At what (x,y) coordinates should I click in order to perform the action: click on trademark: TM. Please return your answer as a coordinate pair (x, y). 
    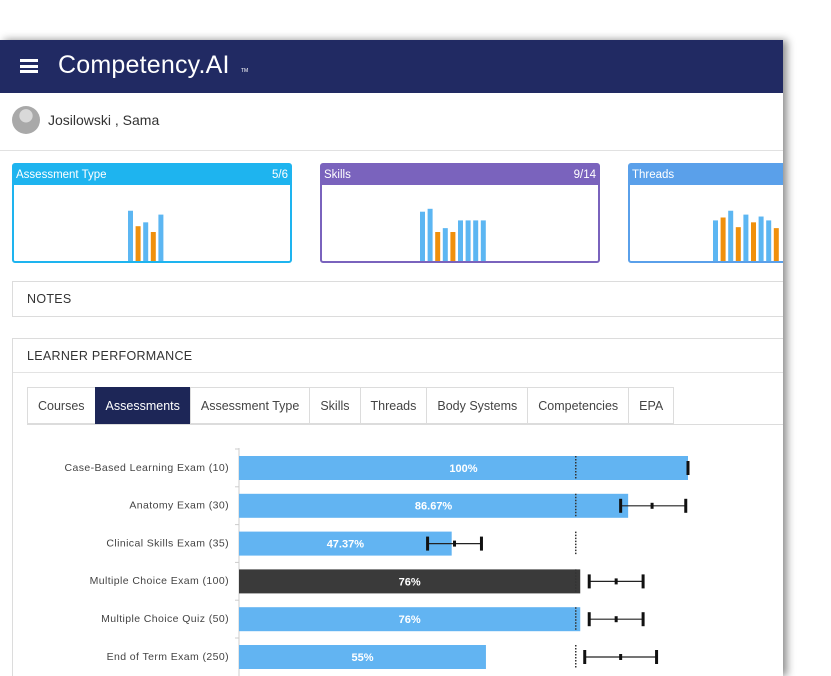
    Looking at the image, I should click on (245, 71).